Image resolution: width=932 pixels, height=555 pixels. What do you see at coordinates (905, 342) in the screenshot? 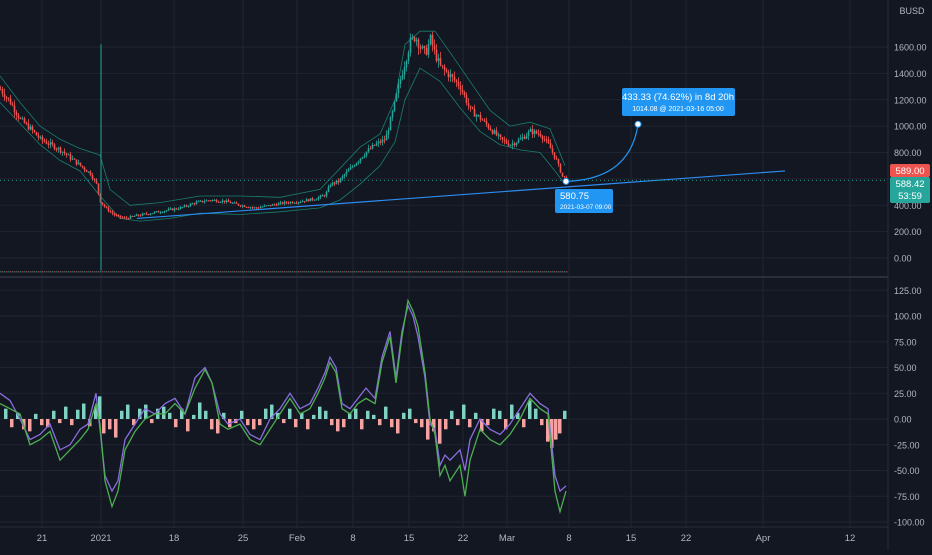
I see `indicator-tick-label: 75.00` at bounding box center [905, 342].